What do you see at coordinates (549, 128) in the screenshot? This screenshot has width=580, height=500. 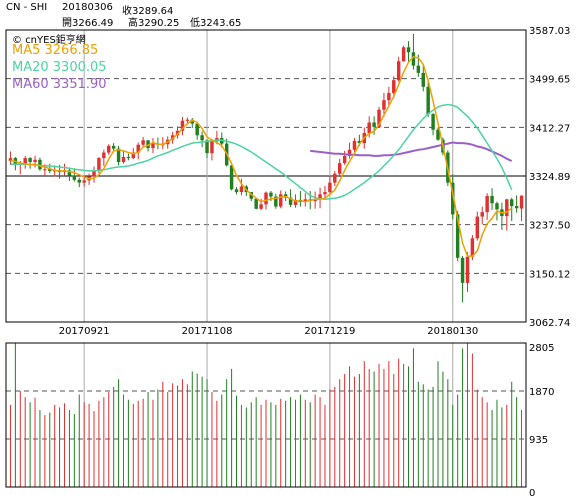 I see `price-tick-label: 3412.27` at bounding box center [549, 128].